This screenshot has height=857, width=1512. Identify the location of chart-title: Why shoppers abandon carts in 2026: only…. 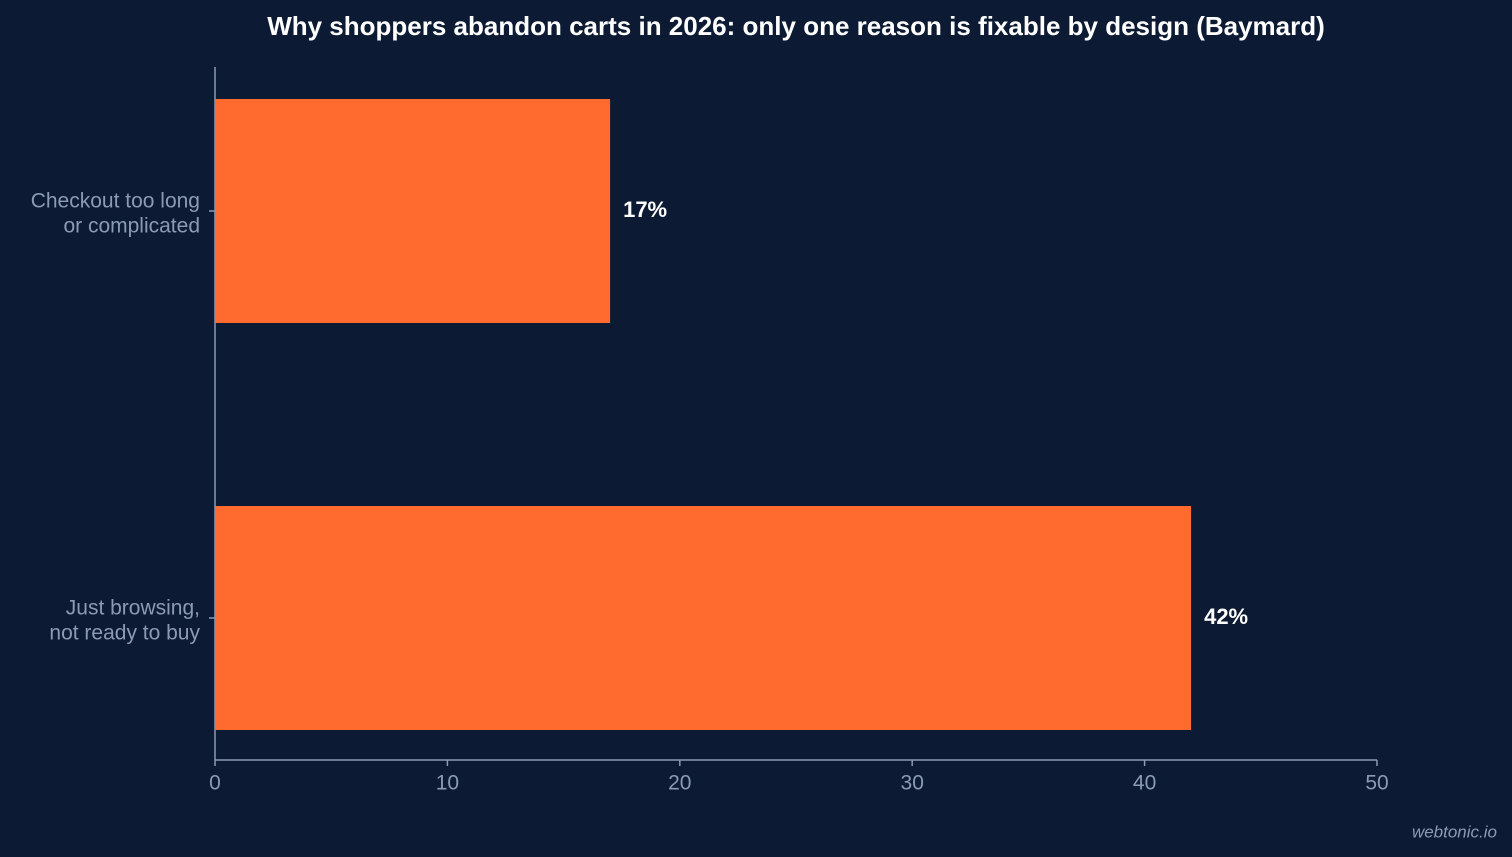
(796, 26).